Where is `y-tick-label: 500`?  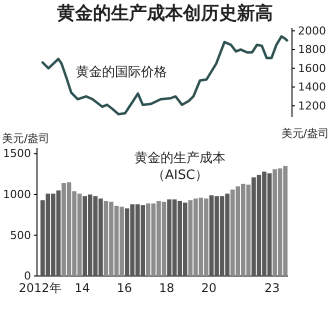
y-tick-label: 500 is located at coordinates (20, 235).